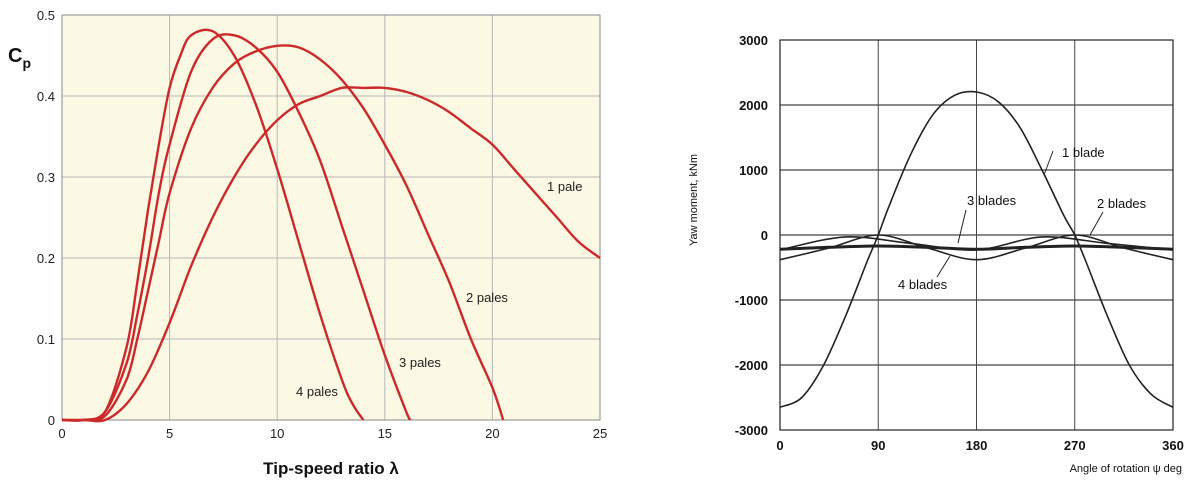 Image resolution: width=1190 pixels, height=488 pixels. Describe the element at coordinates (61, 433) in the screenshot. I see `cp-x-tick-label: 0` at that location.